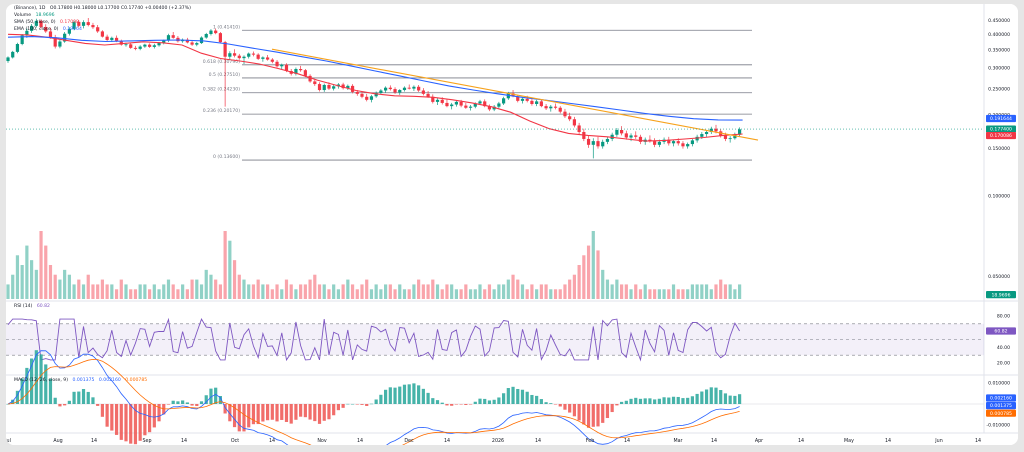 The height and width of the screenshot is (452, 1024). What do you see at coordinates (998, 426) in the screenshot?
I see `macd-tick-label: -0.010000` at bounding box center [998, 426].